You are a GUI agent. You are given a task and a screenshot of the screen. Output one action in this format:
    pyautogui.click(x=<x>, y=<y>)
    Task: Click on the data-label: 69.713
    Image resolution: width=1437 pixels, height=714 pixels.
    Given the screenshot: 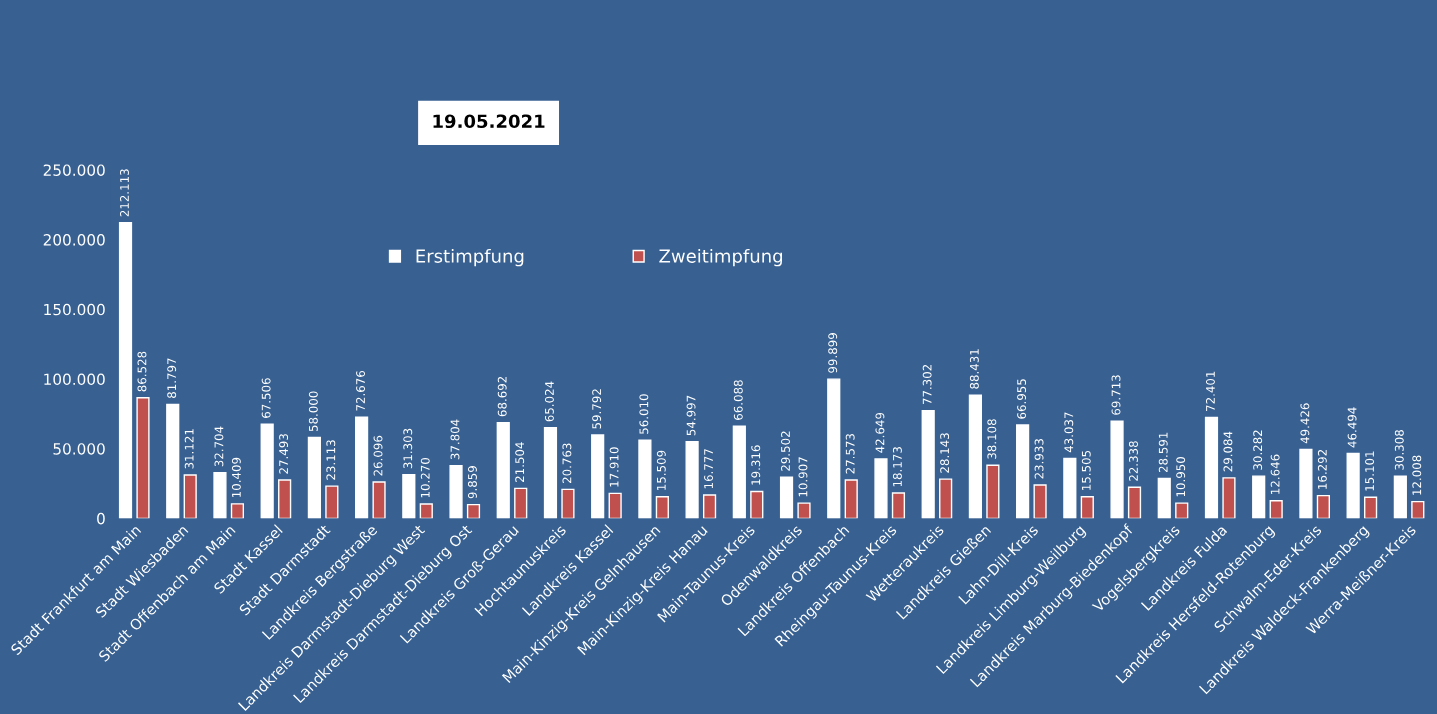 What is the action you would take?
    pyautogui.click(x=1116, y=395)
    